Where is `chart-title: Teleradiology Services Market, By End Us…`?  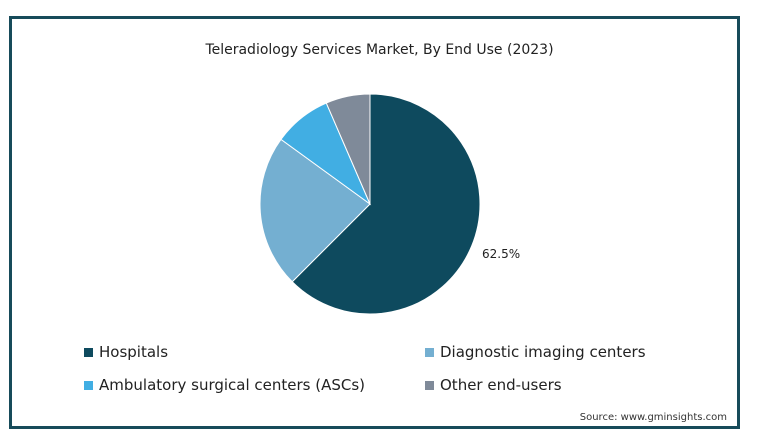
chart-title: Teleradiology Services Market, By End Us… is located at coordinates (379, 50).